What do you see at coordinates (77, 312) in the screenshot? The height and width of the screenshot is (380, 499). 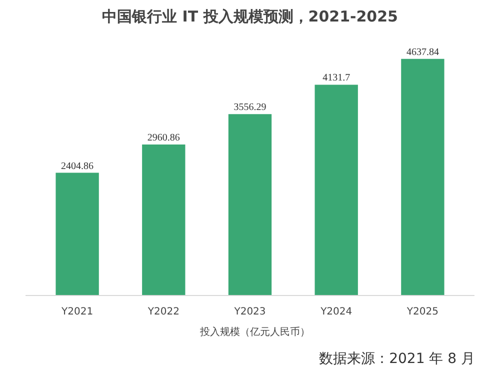 I see `x-tick-label: Y2021` at bounding box center [77, 312].